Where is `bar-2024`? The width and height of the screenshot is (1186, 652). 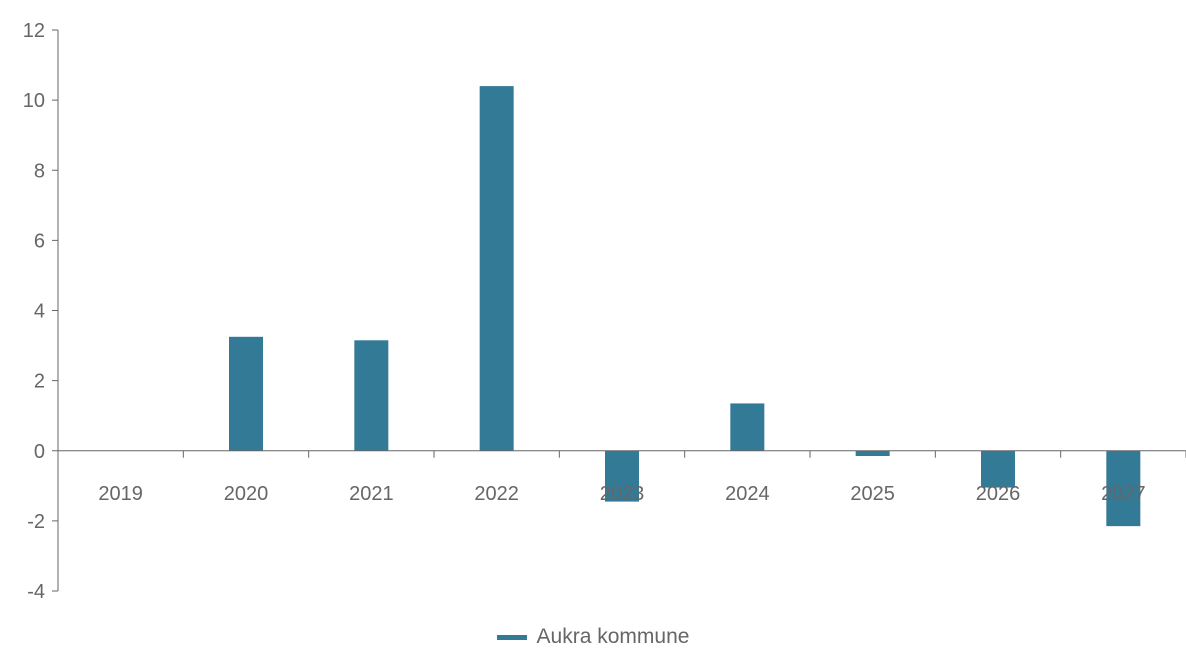 bar-2024 is located at coordinates (747, 427).